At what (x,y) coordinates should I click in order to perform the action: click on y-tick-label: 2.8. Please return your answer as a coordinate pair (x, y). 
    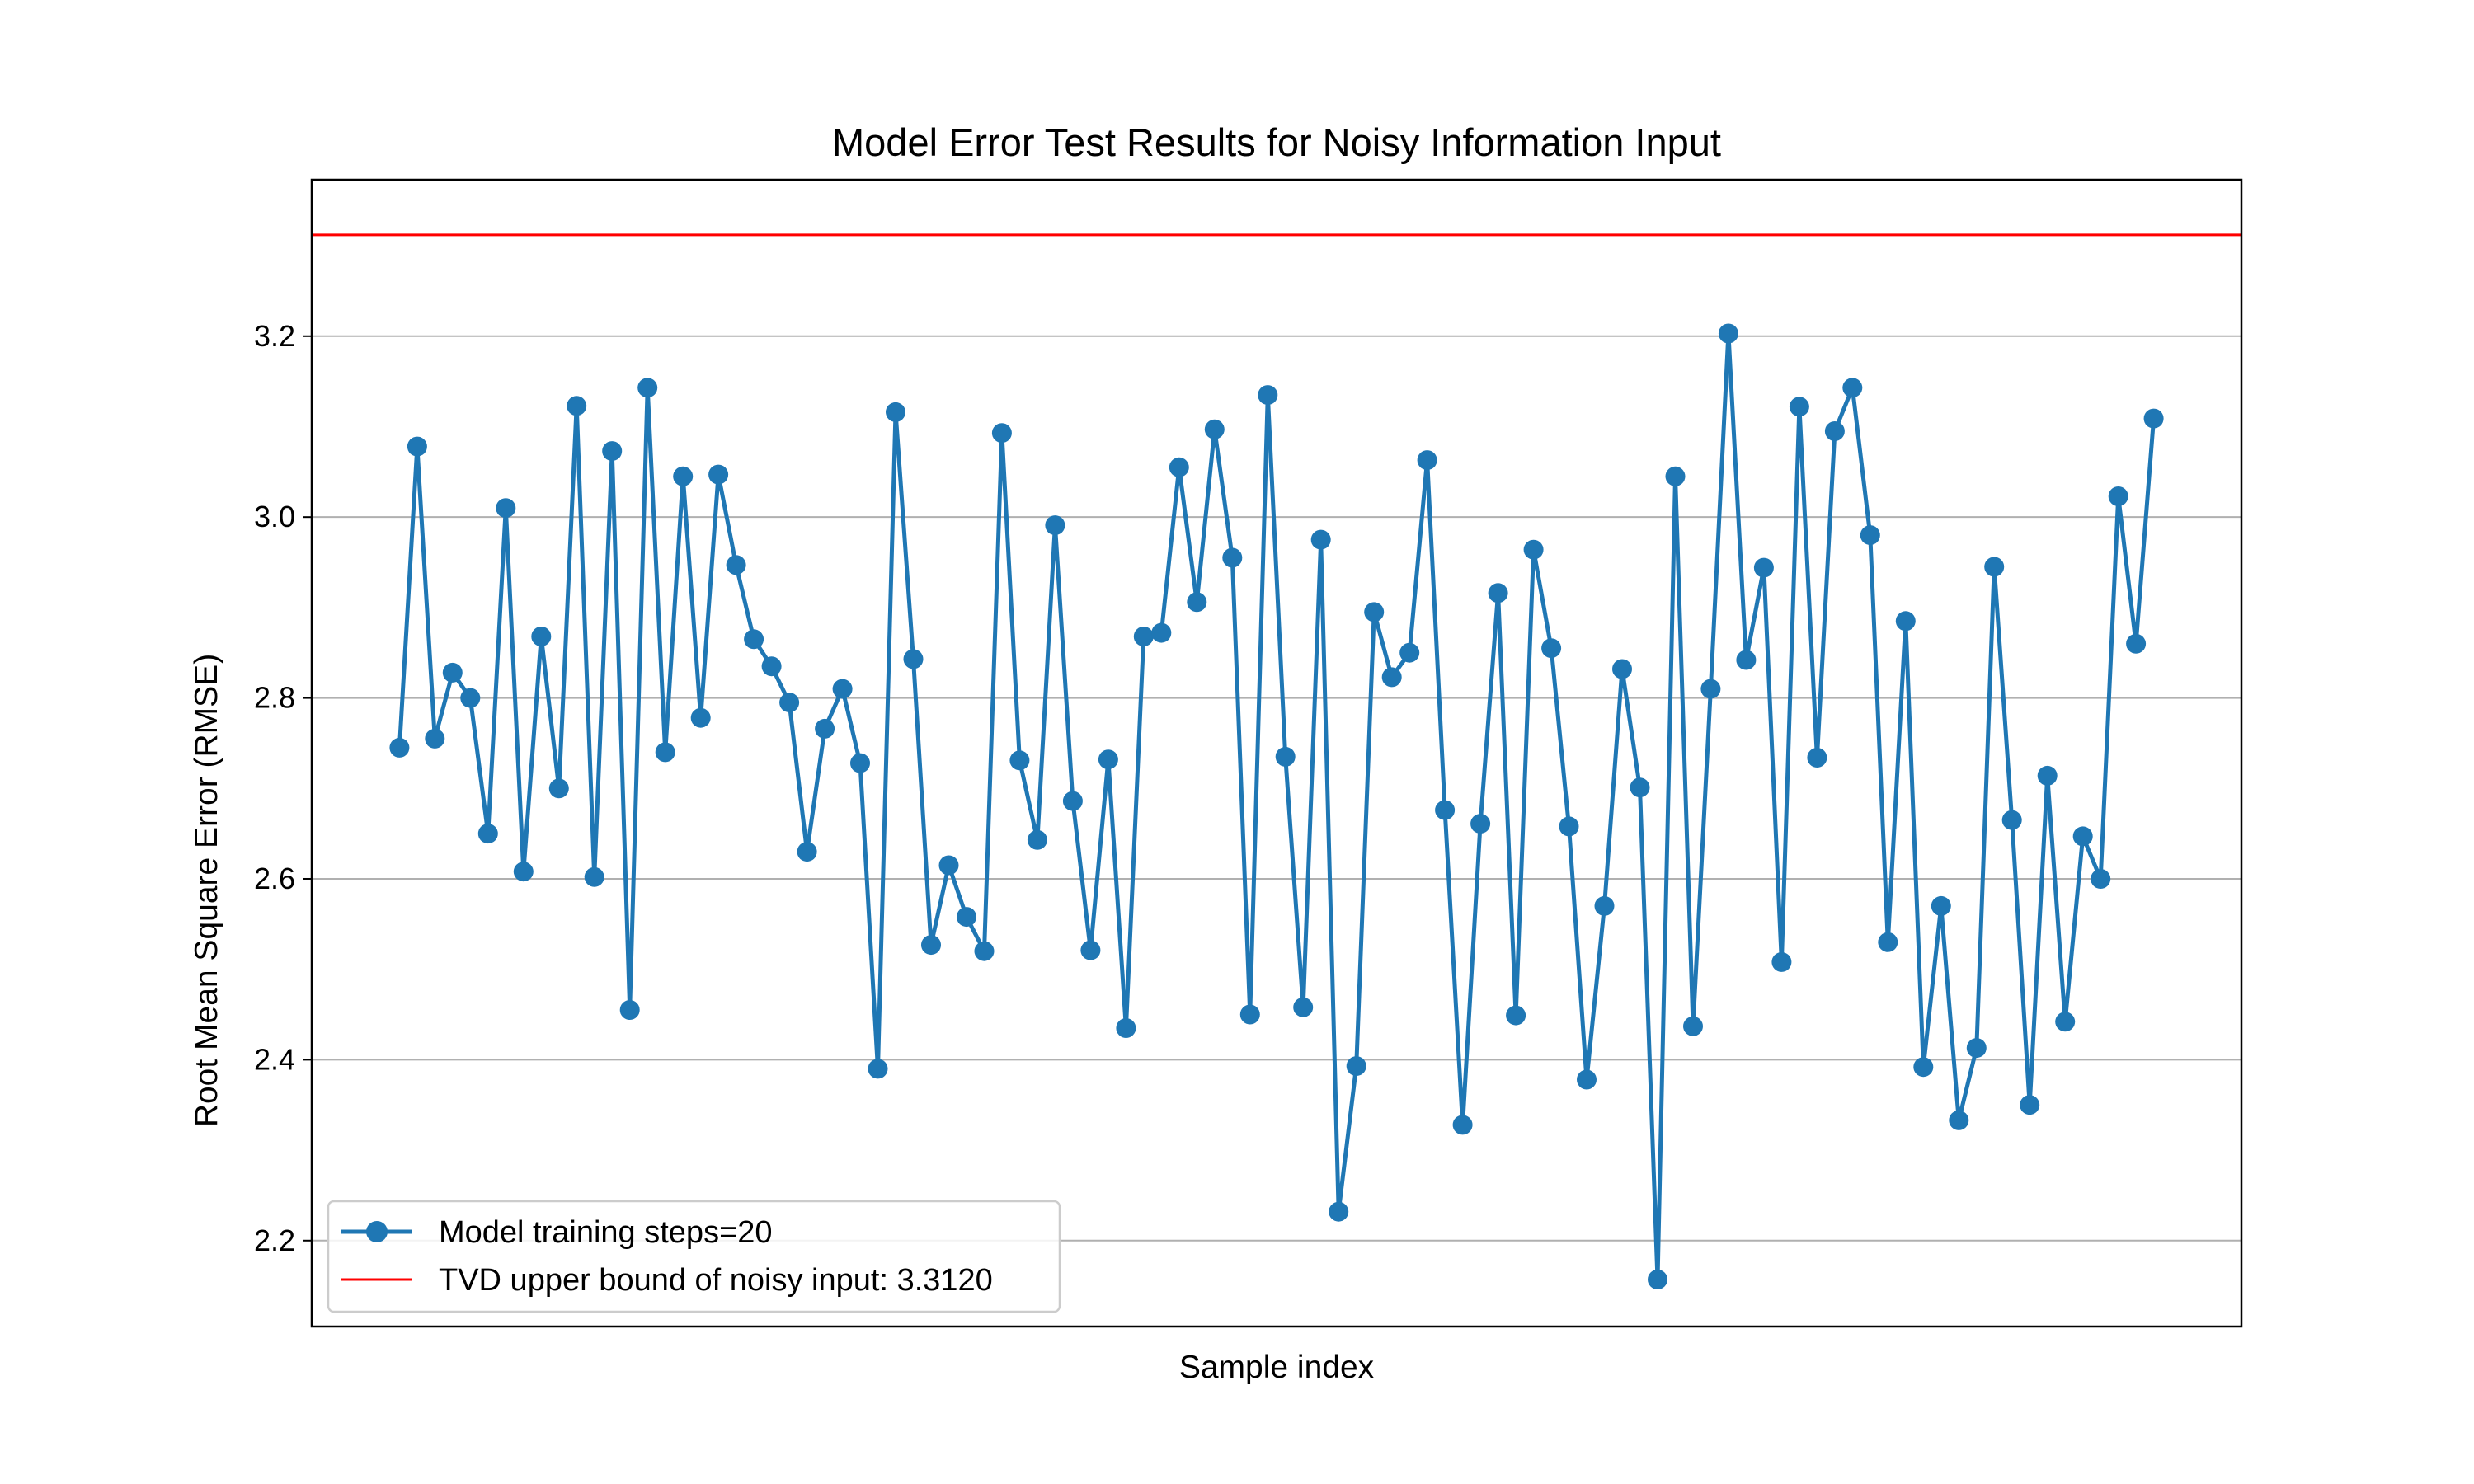
    Looking at the image, I should click on (274, 698).